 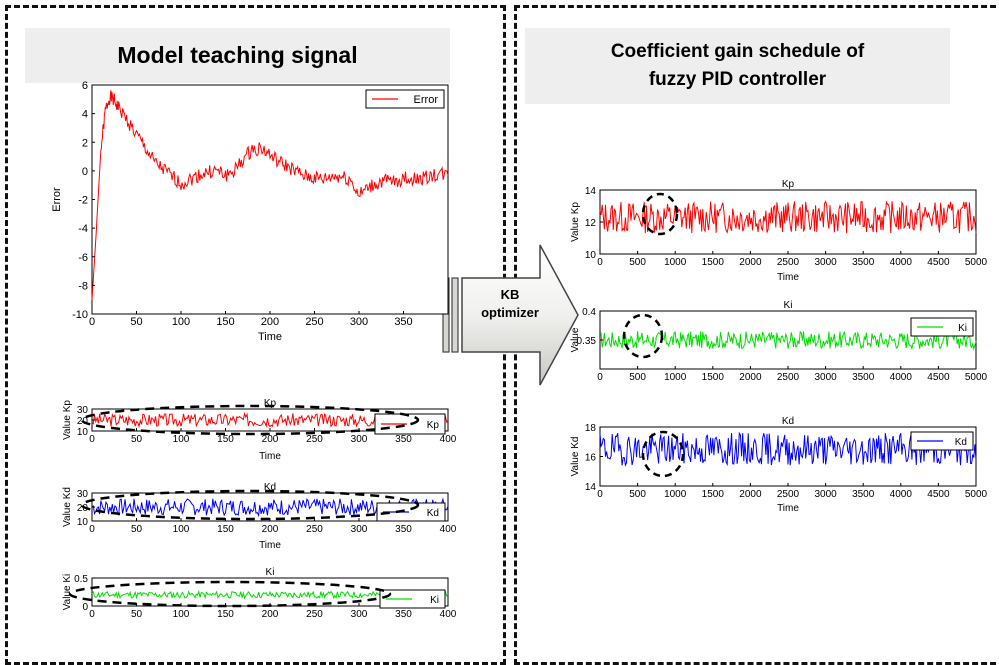 I want to click on right-title-line-2: fuzzy PID controller, so click(x=737, y=79).